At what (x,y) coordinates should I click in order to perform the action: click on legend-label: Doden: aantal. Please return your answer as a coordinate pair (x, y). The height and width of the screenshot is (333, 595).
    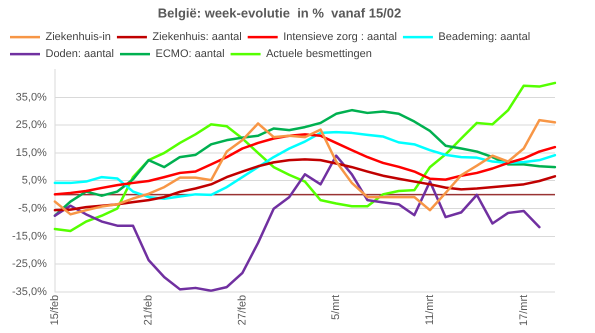
    Looking at the image, I should click on (80, 54).